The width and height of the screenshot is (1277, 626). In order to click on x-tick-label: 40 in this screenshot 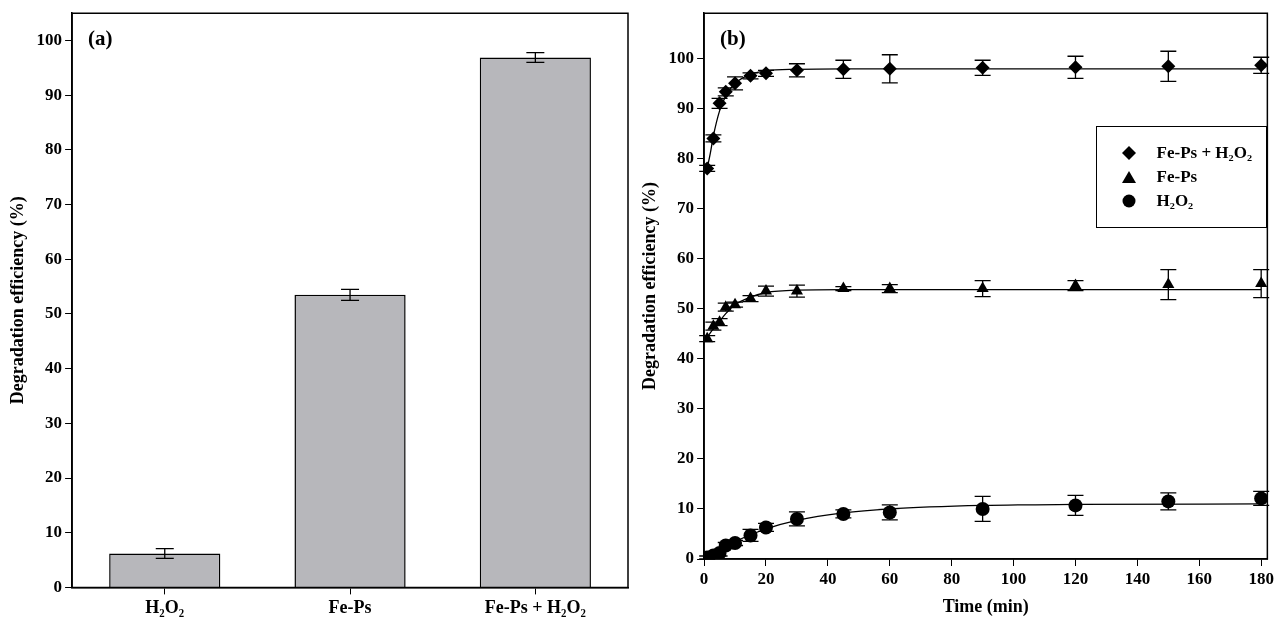, I will do `click(828, 578)`.